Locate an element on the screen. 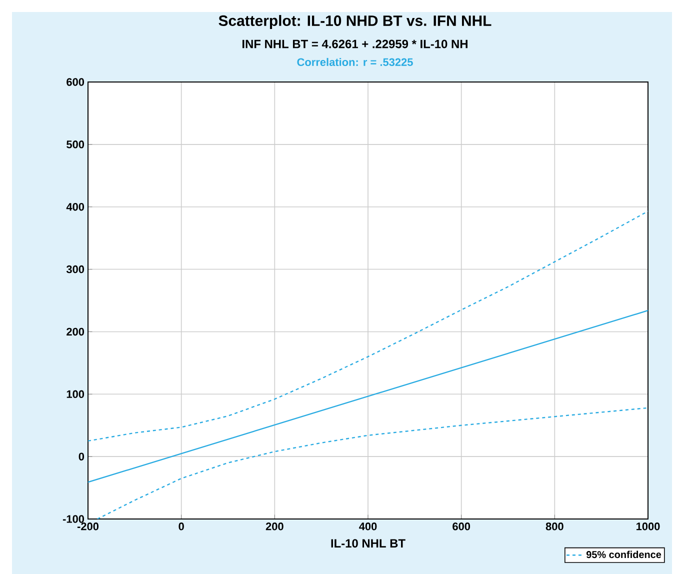 This screenshot has width=679, height=574. x-axis-title: IL-10 NHL BT is located at coordinates (368, 543).